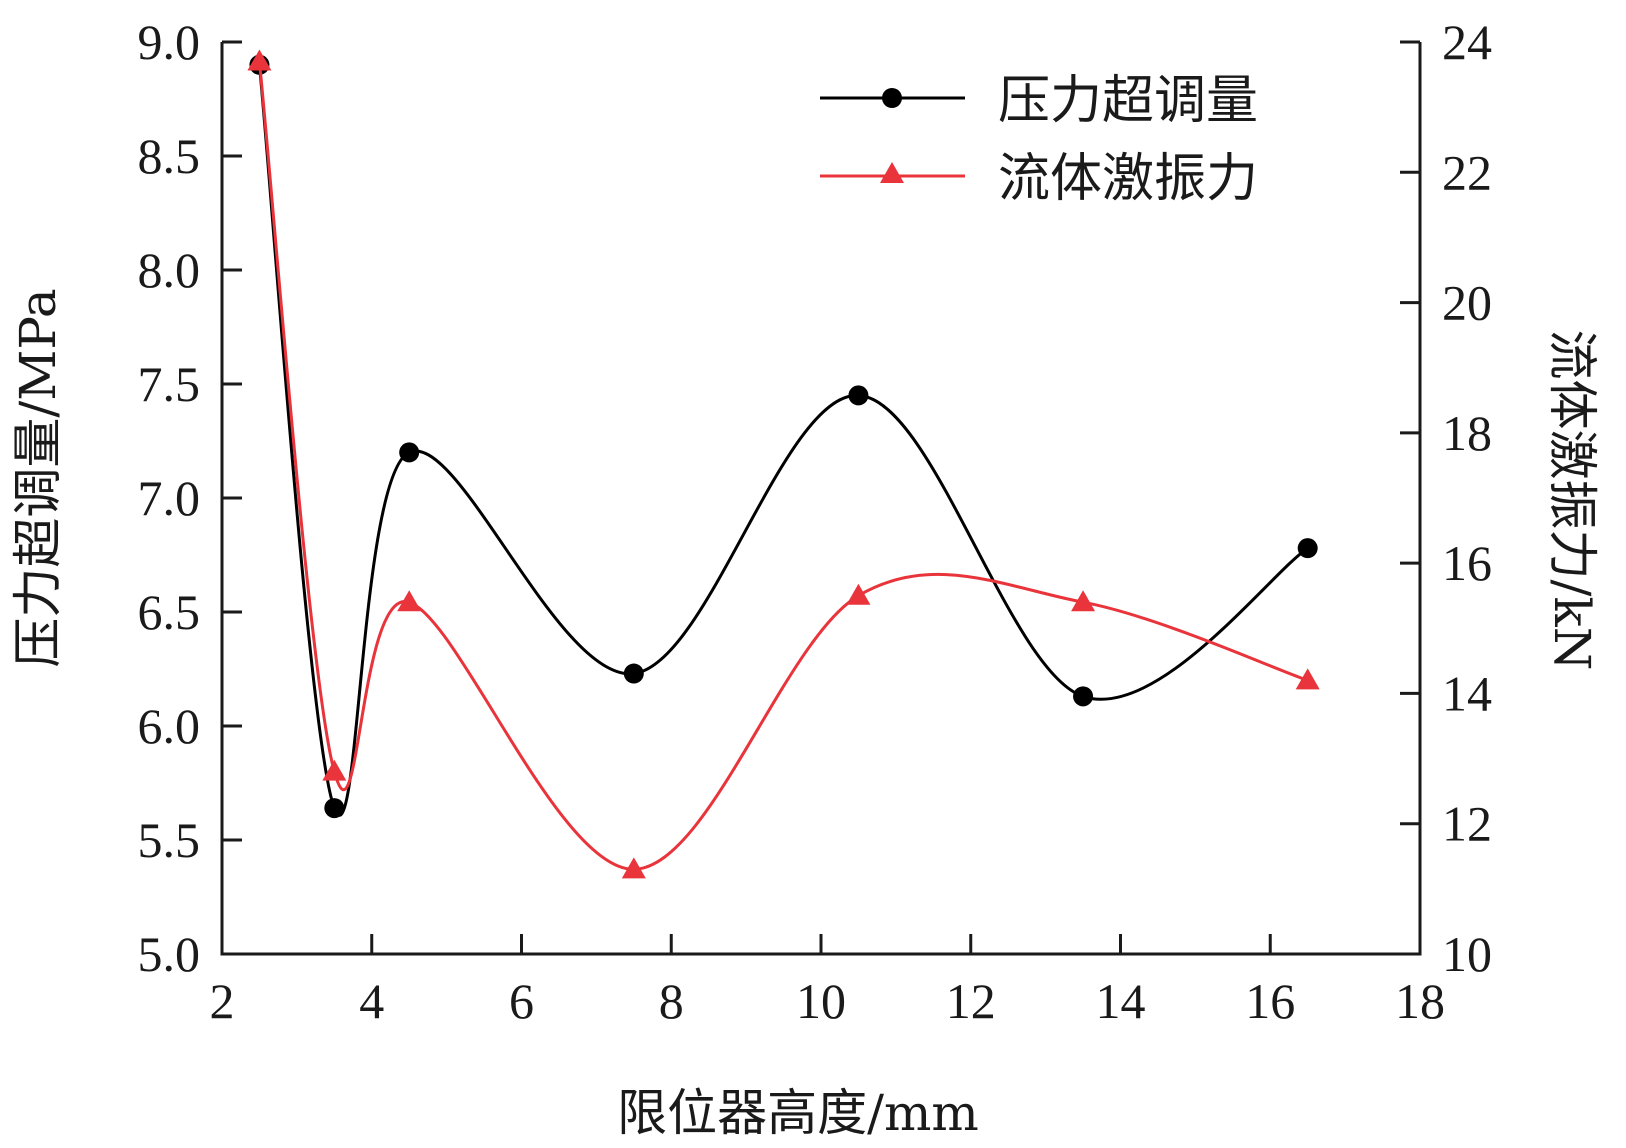 The height and width of the screenshot is (1148, 1626). Describe the element at coordinates (1467, 824) in the screenshot. I see `right-tick-label: 12` at that location.